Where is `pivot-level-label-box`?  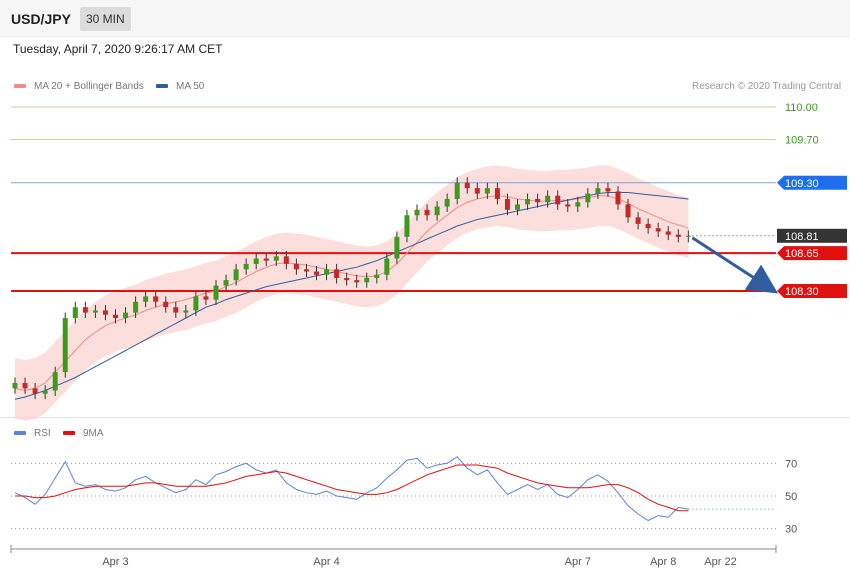
pivot-level-label-box is located at coordinates (812, 253).